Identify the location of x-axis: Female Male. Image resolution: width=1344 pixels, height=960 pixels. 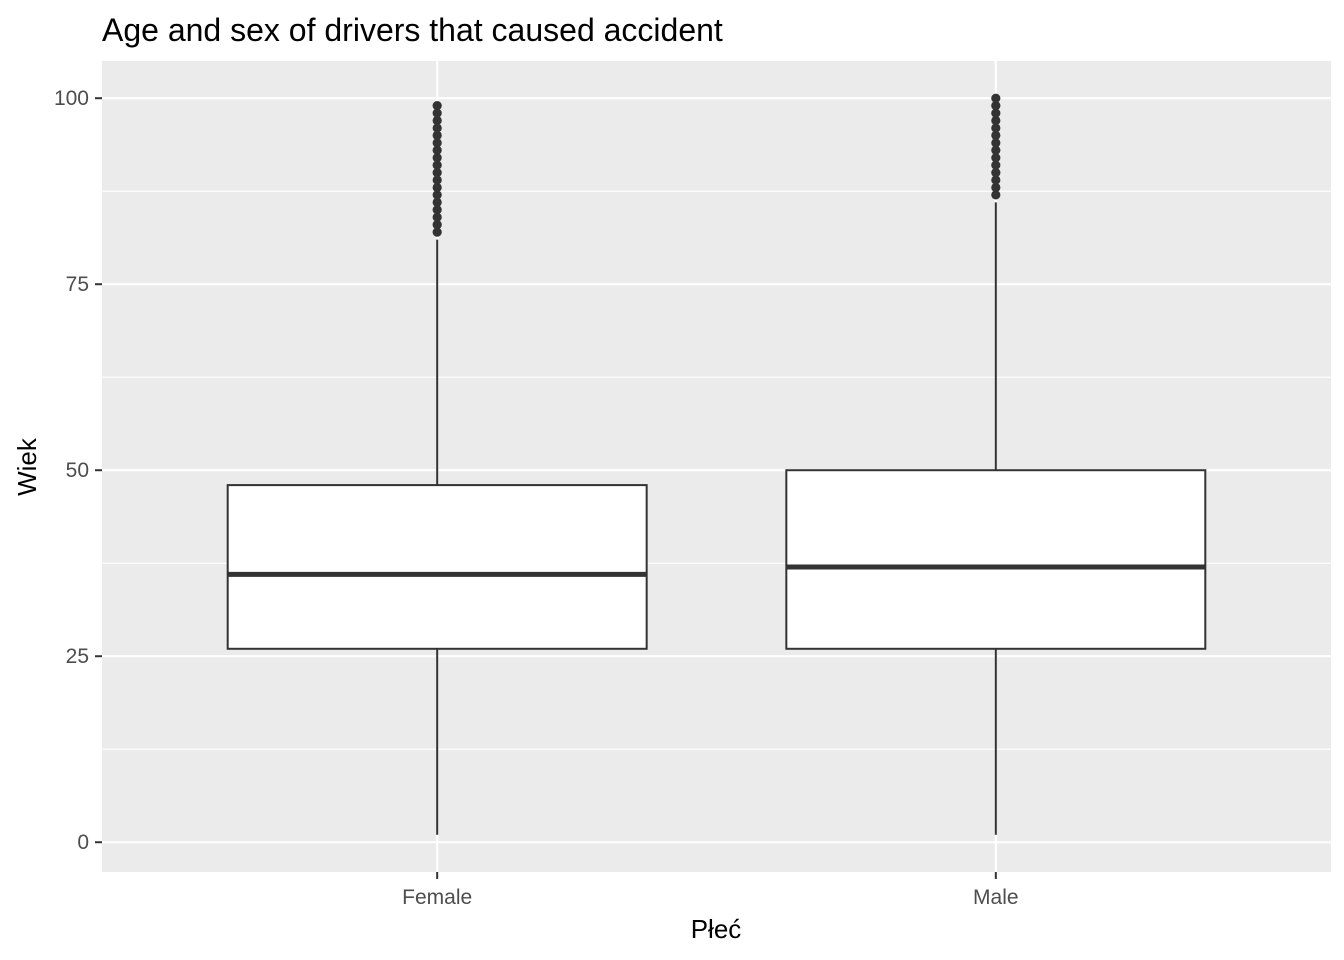
(710, 890).